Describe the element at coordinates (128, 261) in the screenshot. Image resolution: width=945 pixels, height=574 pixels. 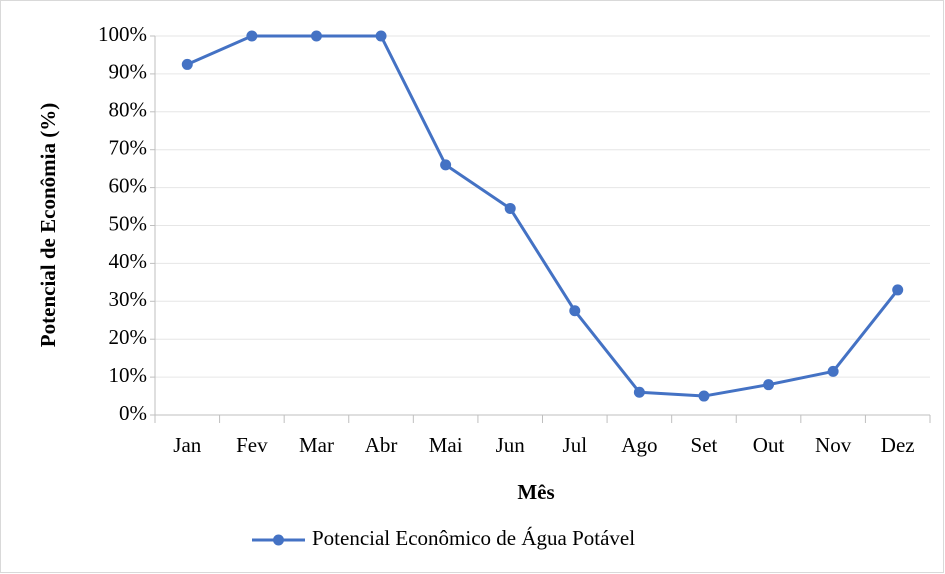
I see `y-tick-label: 40%` at that location.